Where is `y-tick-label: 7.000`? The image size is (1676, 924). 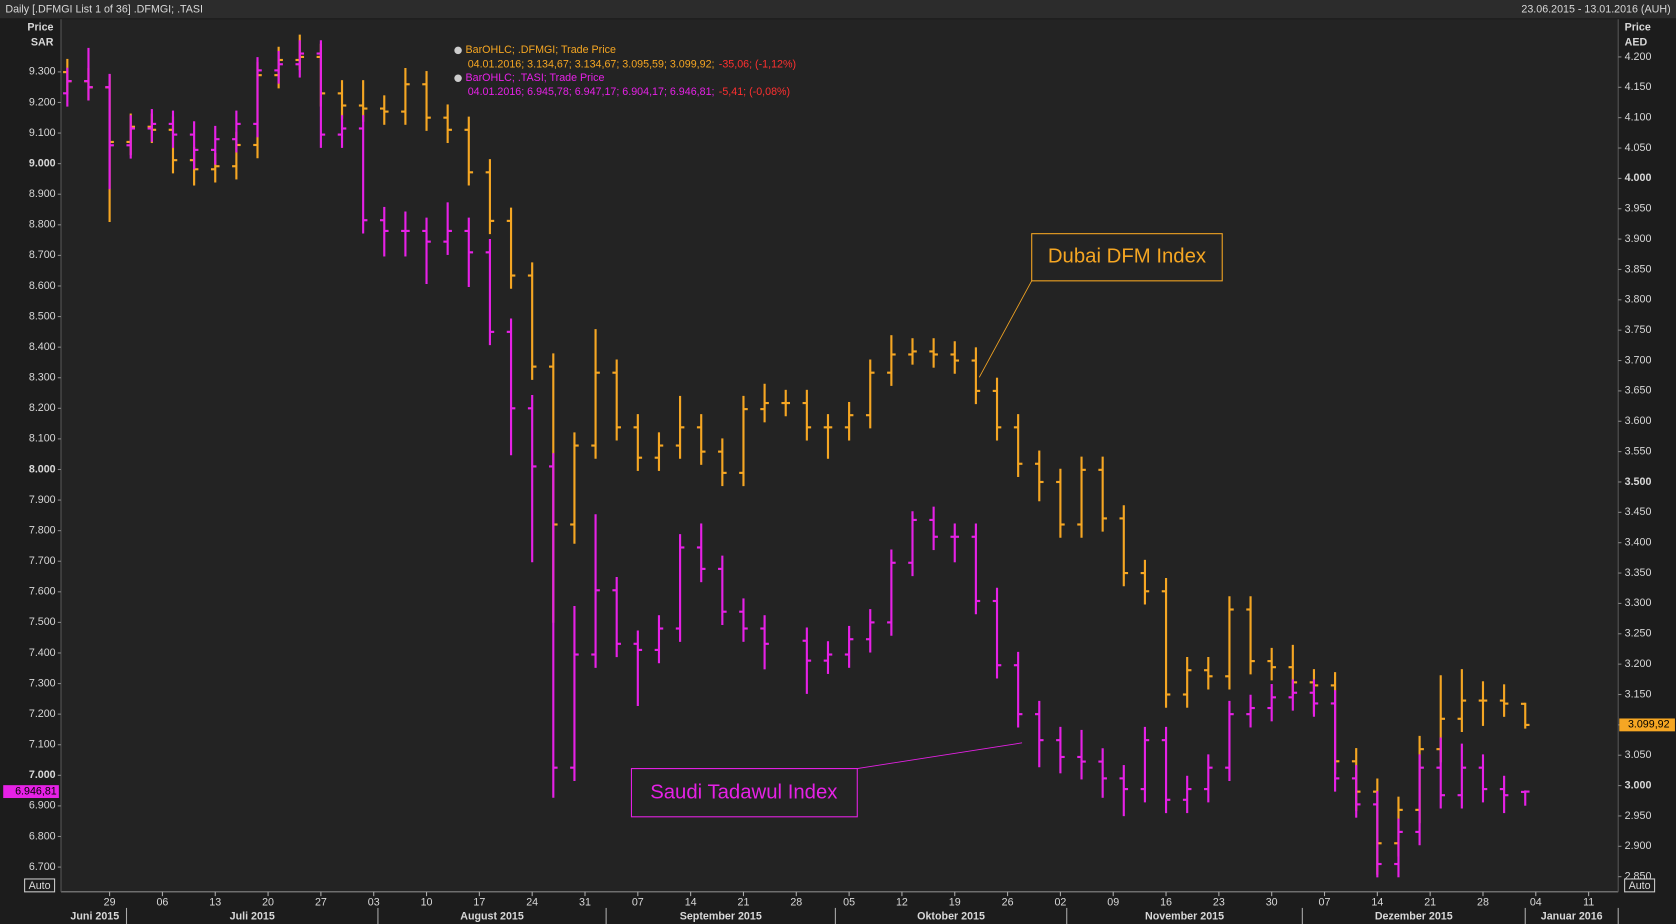
y-tick-label: 7.000 is located at coordinates (42, 775).